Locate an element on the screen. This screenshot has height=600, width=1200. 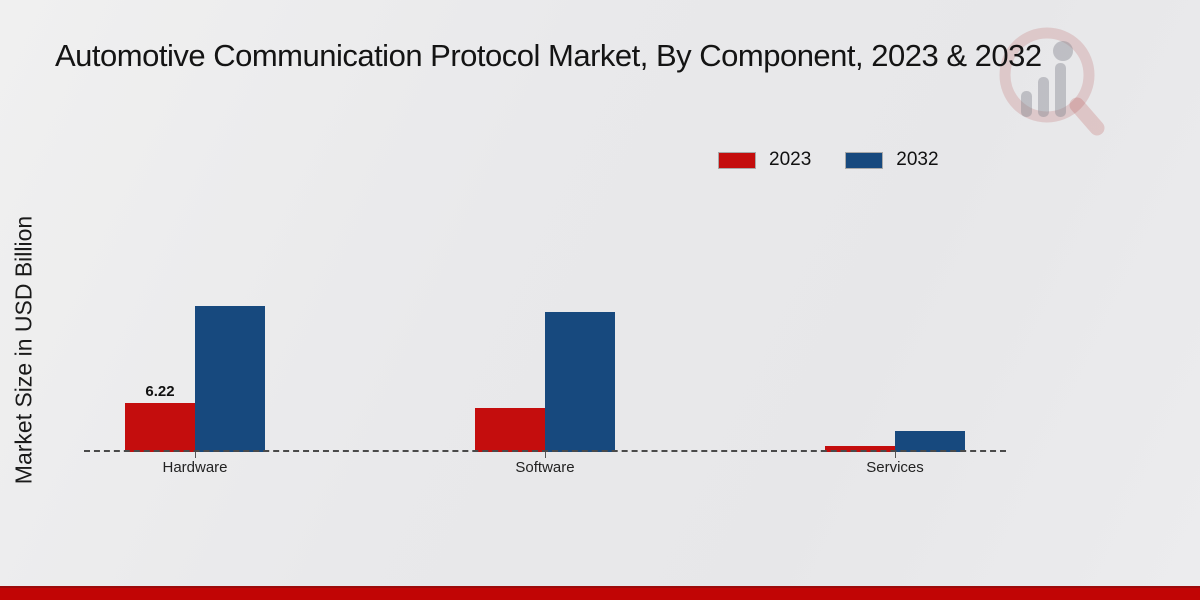
x-tick-services is located at coordinates (895, 455).